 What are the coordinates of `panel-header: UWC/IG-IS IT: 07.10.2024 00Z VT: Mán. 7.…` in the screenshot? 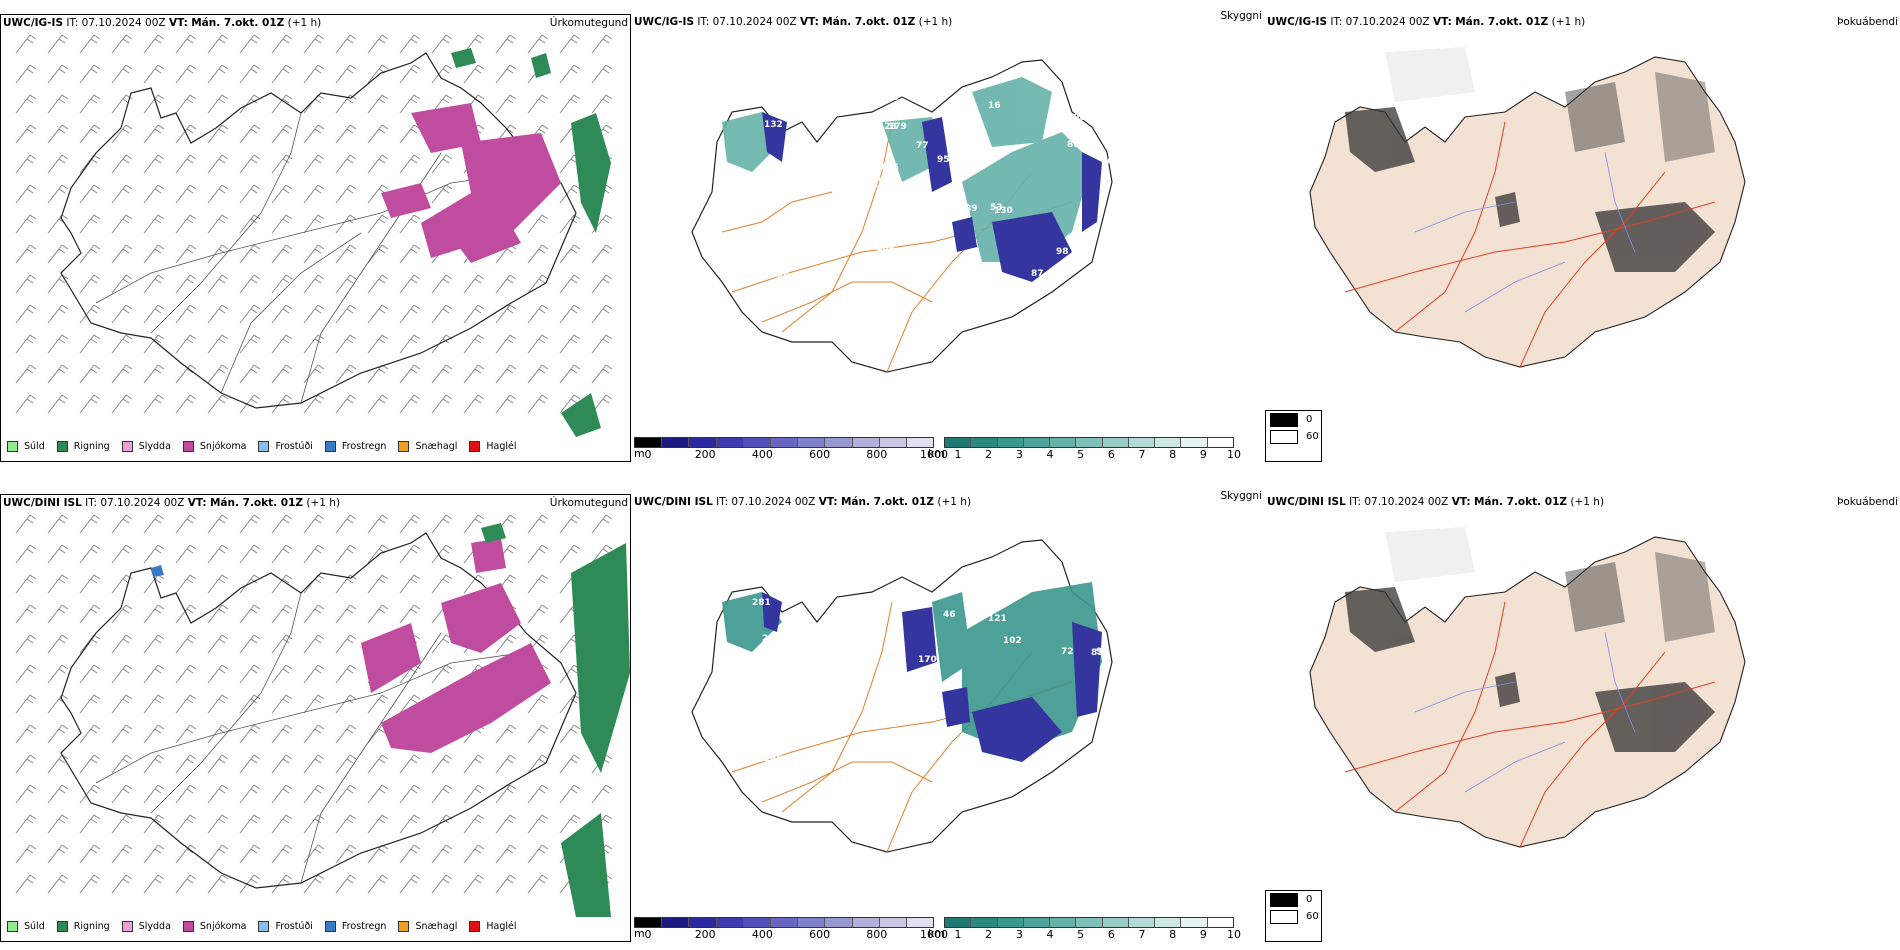 It's located at (315, 25).